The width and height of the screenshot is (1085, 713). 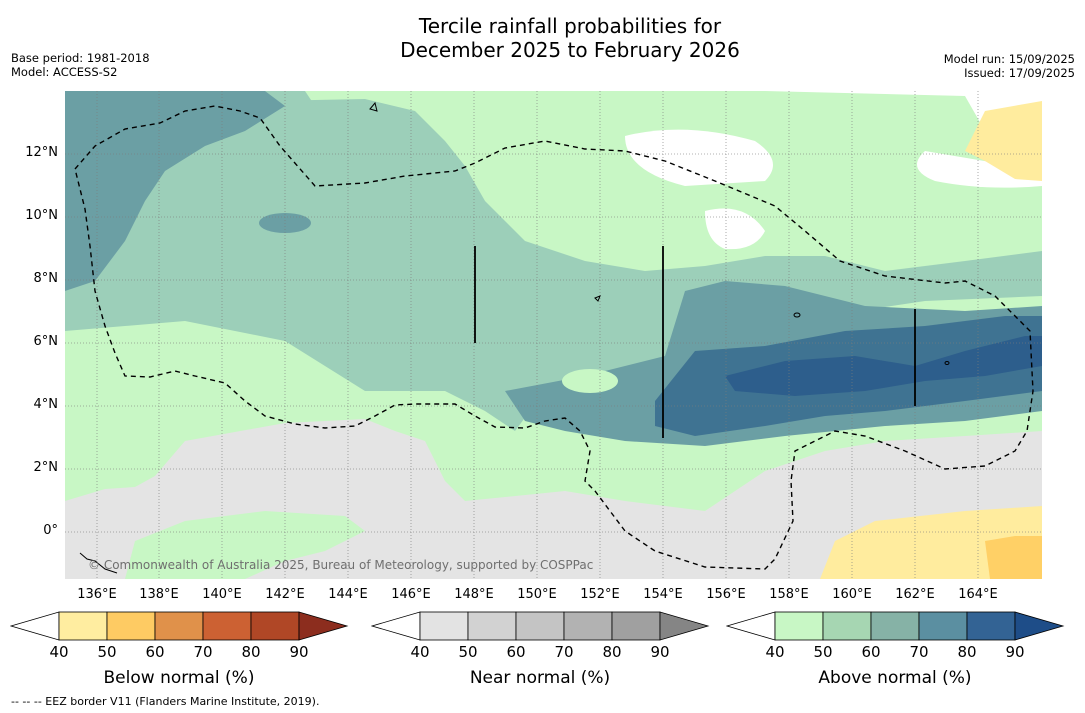 What do you see at coordinates (1039, 626) in the screenshot?
I see `colorbar-above-max-arrow` at bounding box center [1039, 626].